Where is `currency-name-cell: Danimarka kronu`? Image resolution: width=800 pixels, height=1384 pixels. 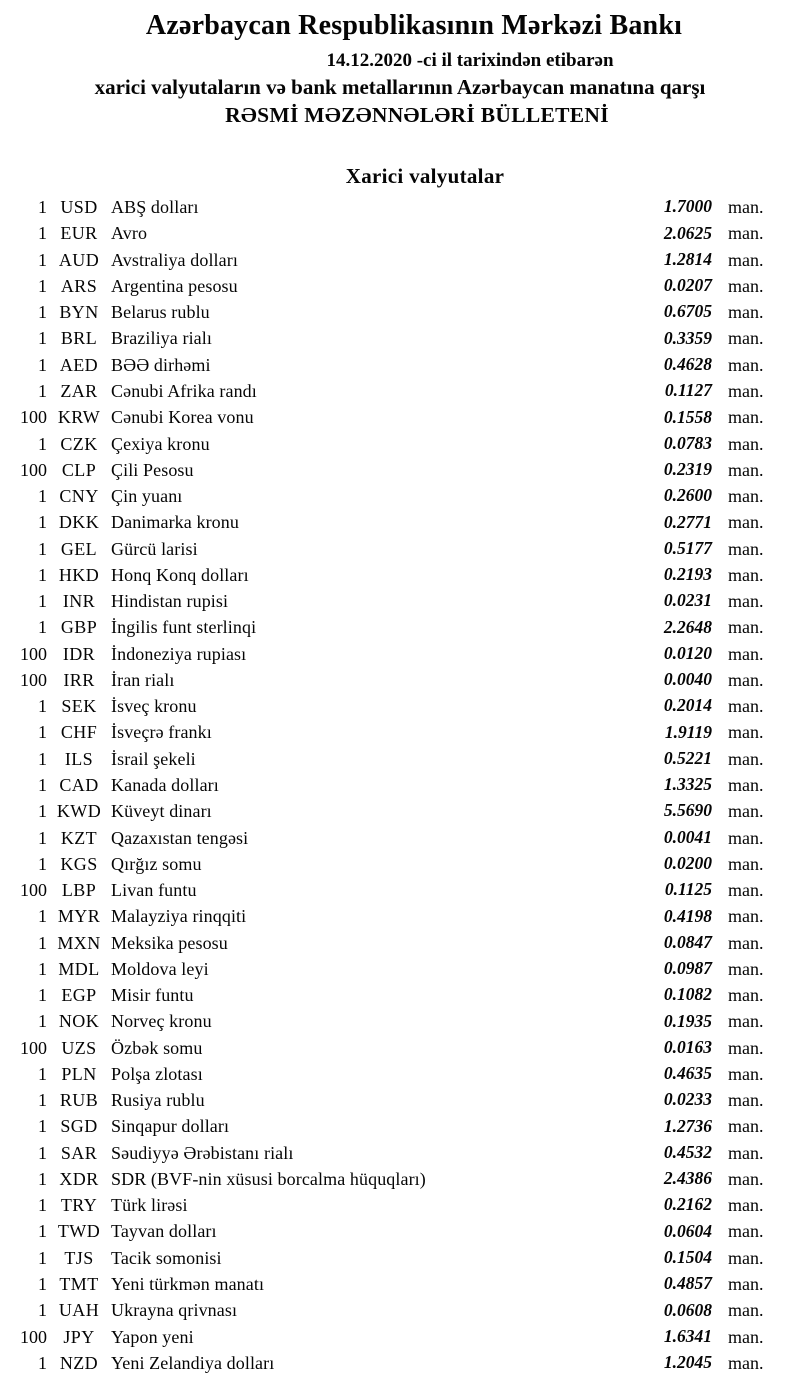
currency-name-cell: Danimarka kronu is located at coordinates (175, 522).